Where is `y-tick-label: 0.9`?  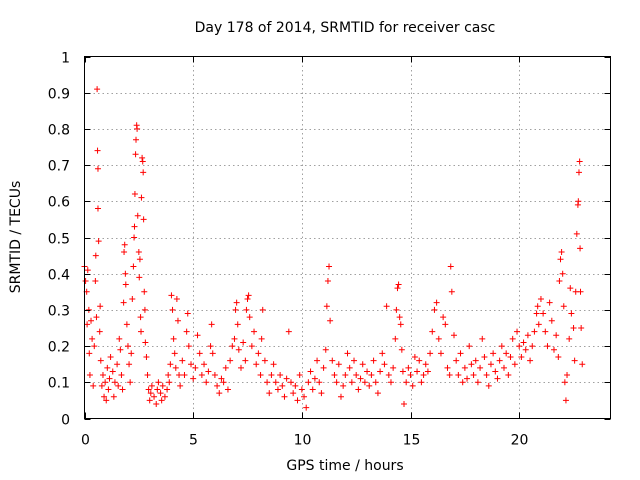 y-tick-label: 0.9 is located at coordinates (59, 95).